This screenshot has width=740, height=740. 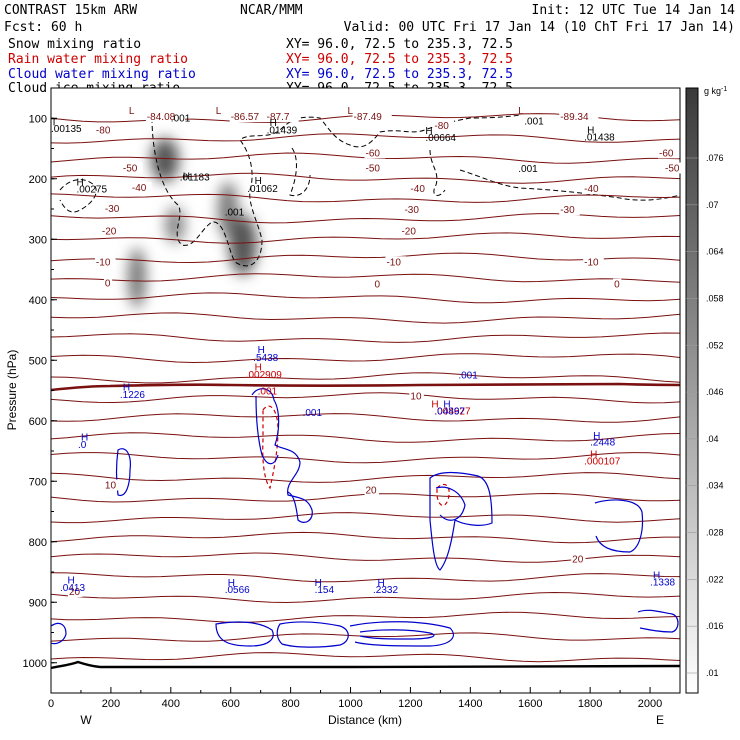 What do you see at coordinates (51, 704) in the screenshot?
I see `x-tick-label: 0` at bounding box center [51, 704].